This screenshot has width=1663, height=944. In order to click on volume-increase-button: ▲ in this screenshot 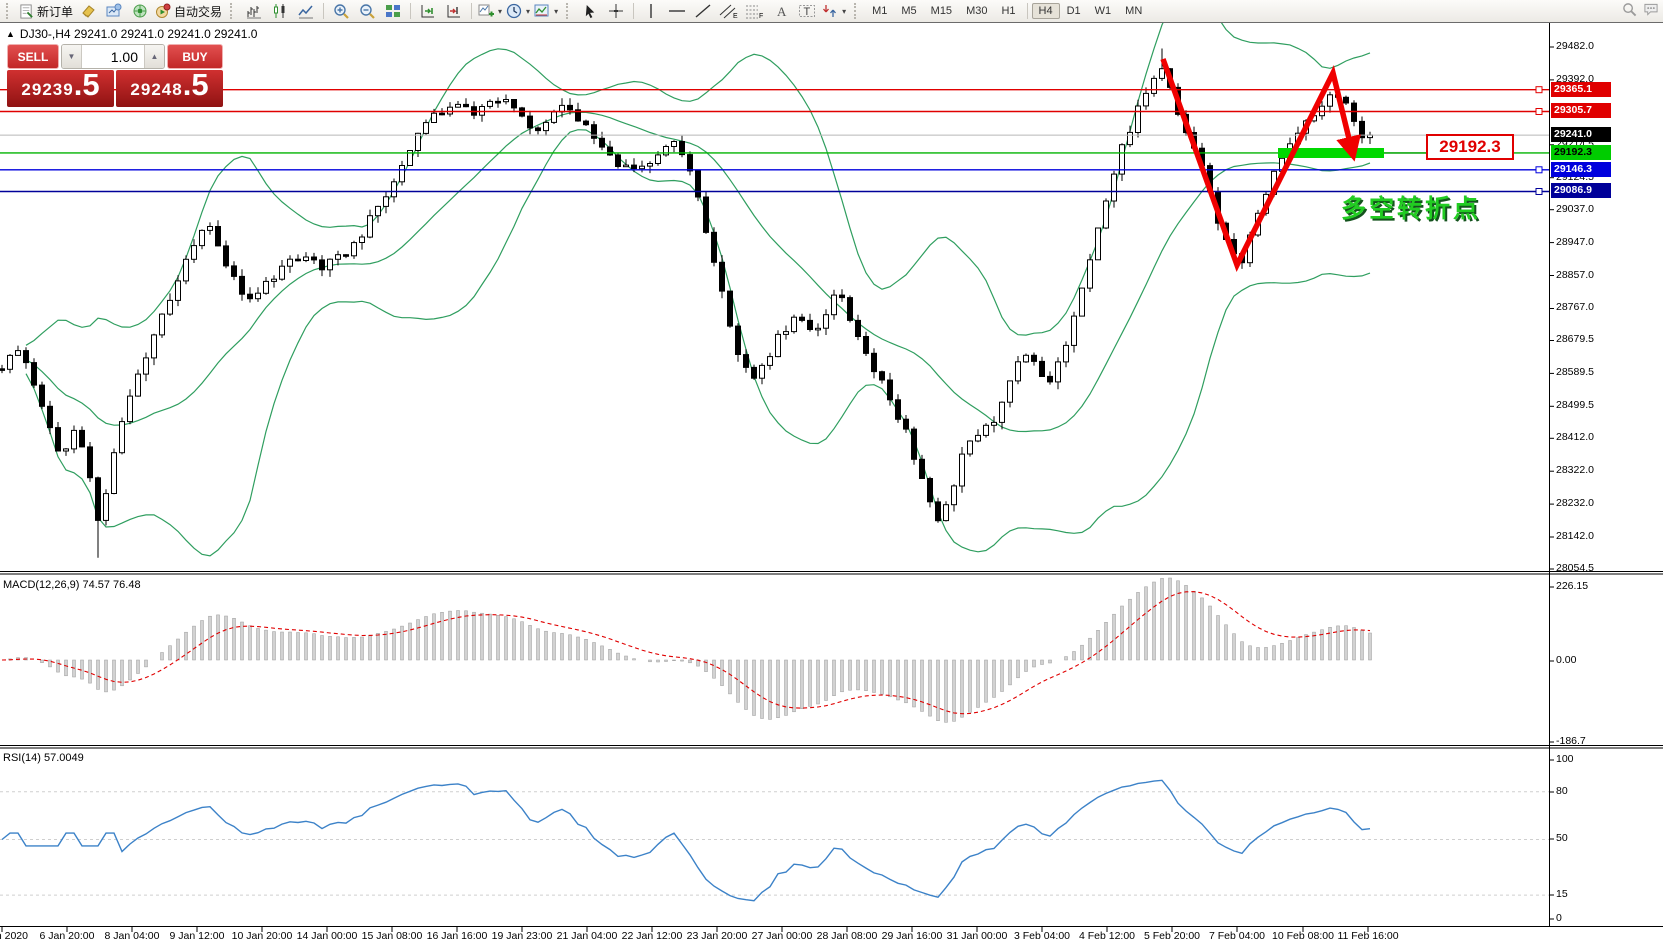, I will do `click(154, 56)`.